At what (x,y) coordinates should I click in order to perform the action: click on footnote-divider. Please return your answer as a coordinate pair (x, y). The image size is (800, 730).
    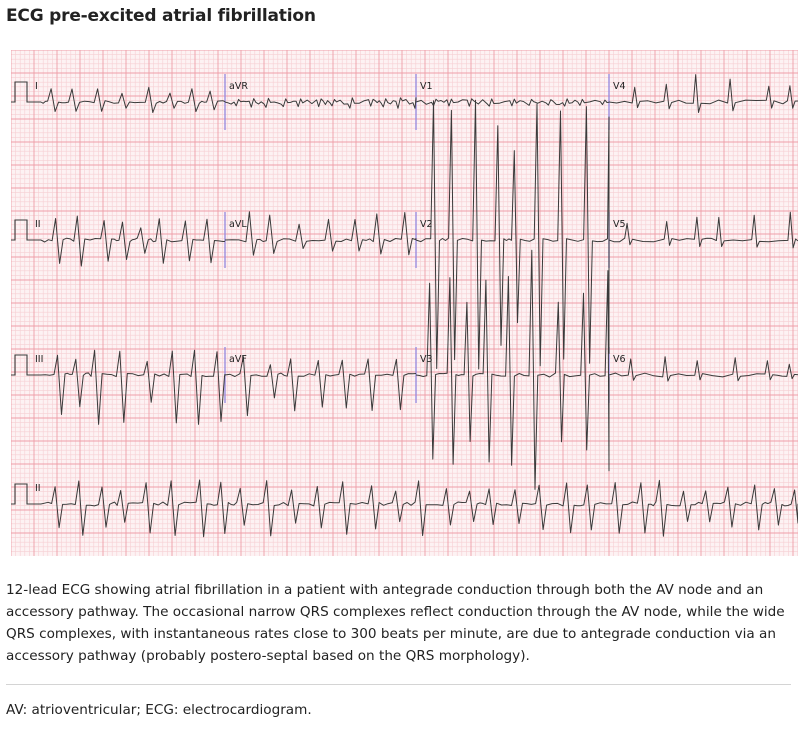
    Looking at the image, I should click on (398, 684).